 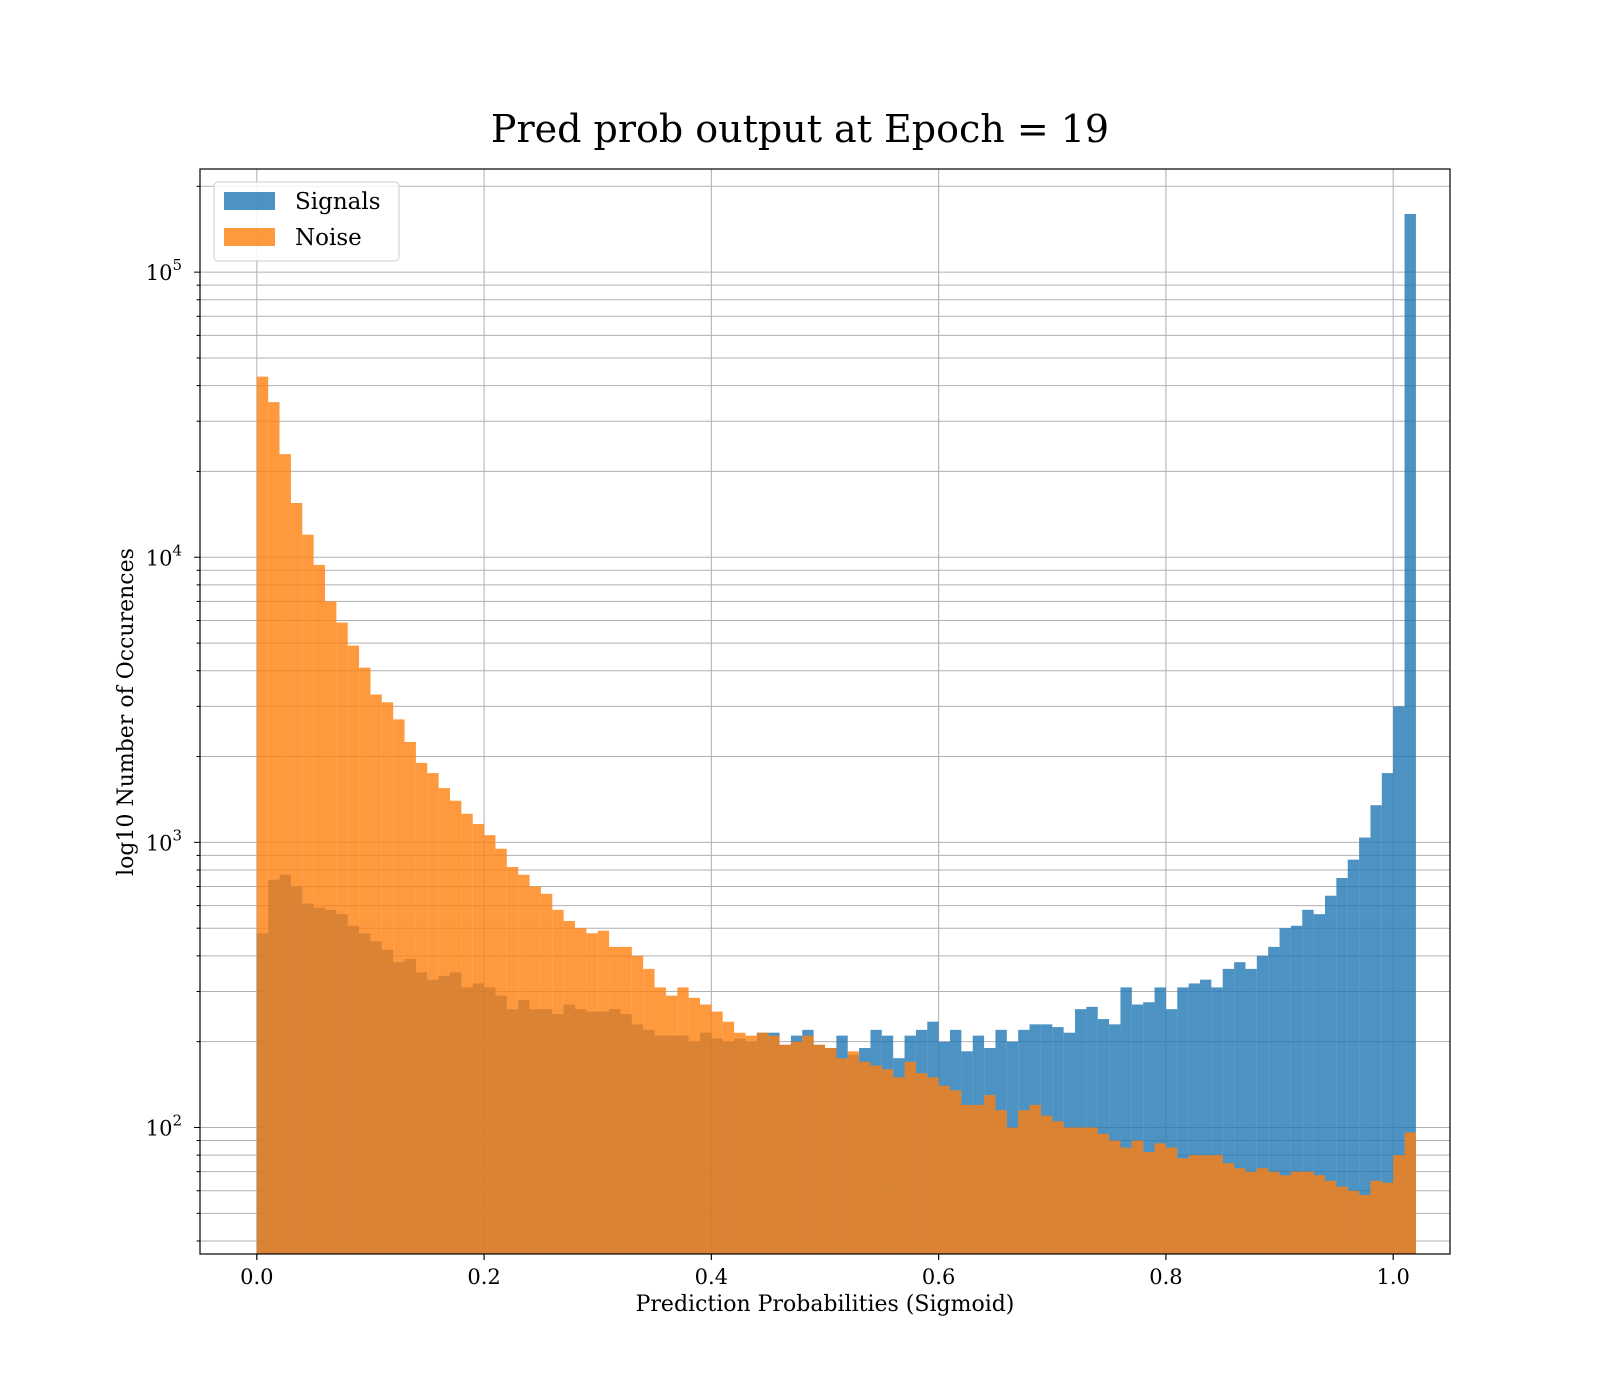 What do you see at coordinates (1165, 1277) in the screenshot?
I see `x-tick-label: 0.8` at bounding box center [1165, 1277].